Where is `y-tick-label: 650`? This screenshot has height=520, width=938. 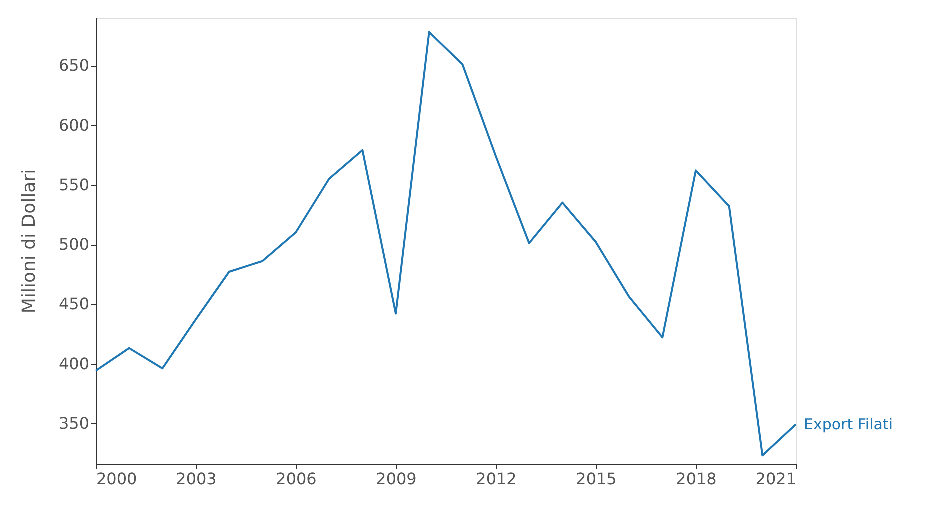 y-tick-label: 650 is located at coordinates (74, 66).